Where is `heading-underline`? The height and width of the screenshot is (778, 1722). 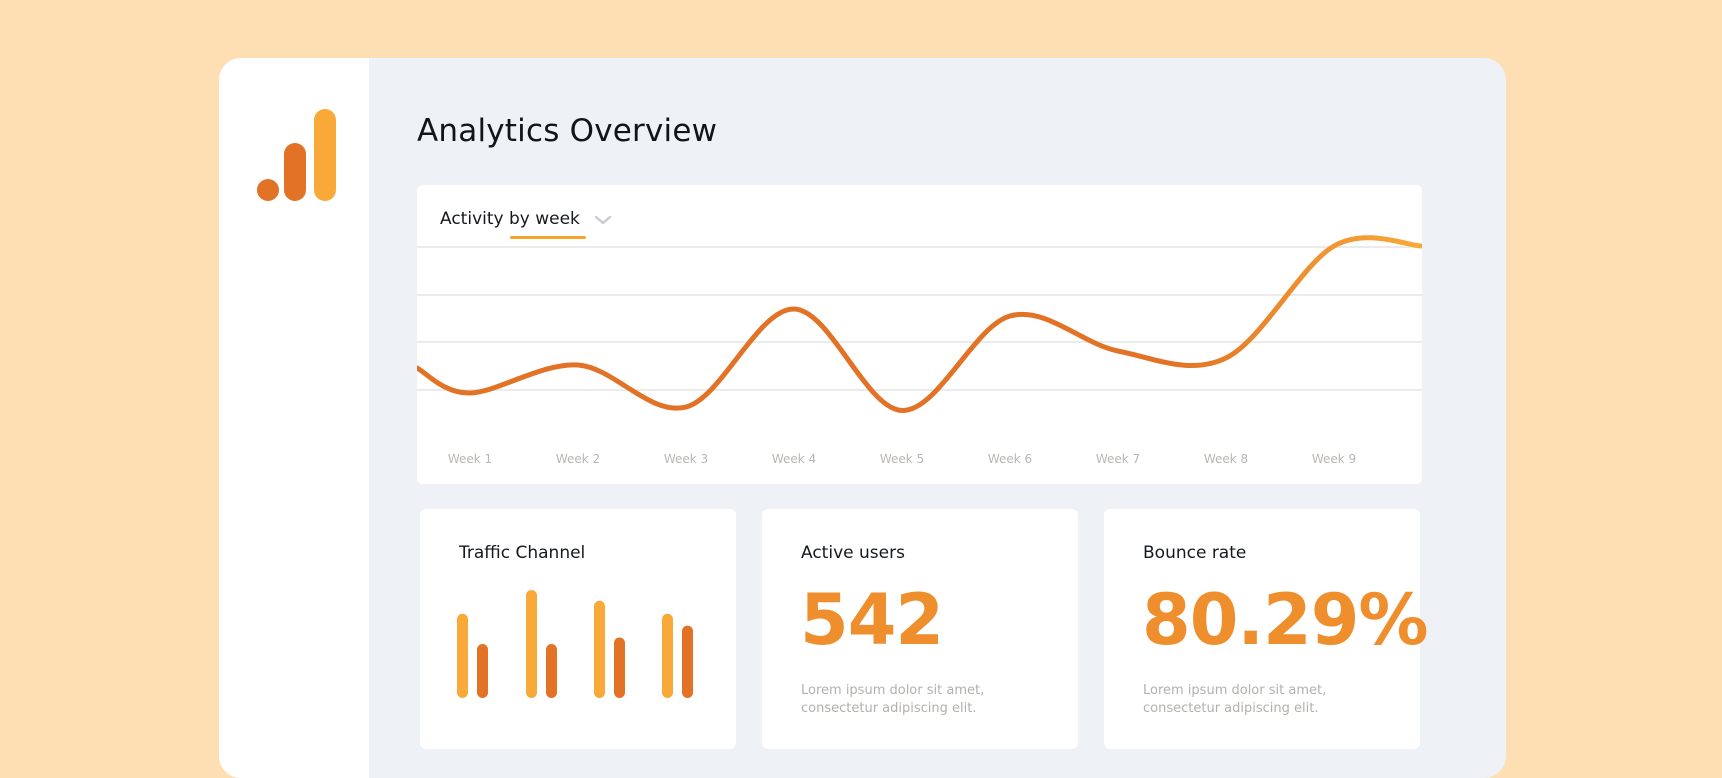
heading-underline is located at coordinates (548, 237).